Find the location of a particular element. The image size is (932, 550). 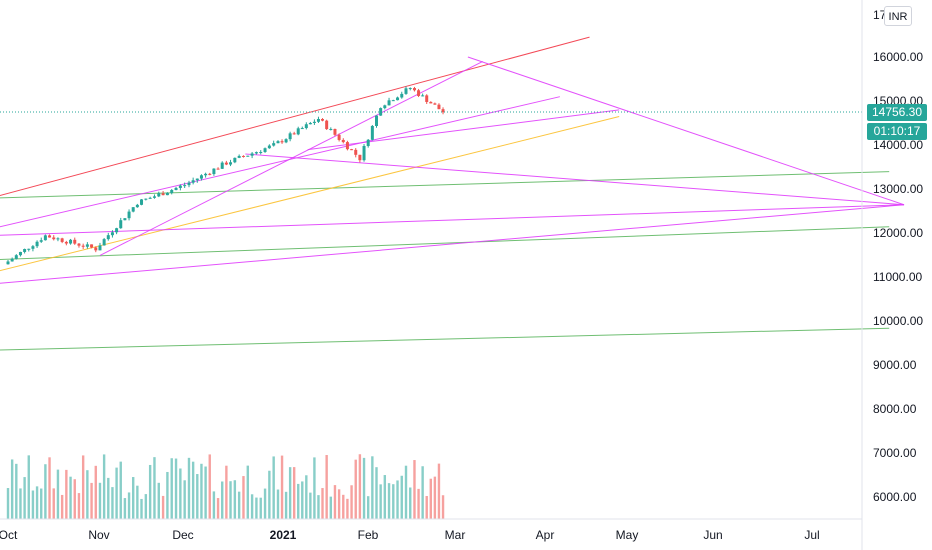

price-tick-label: 10000.00 is located at coordinates (898, 321).